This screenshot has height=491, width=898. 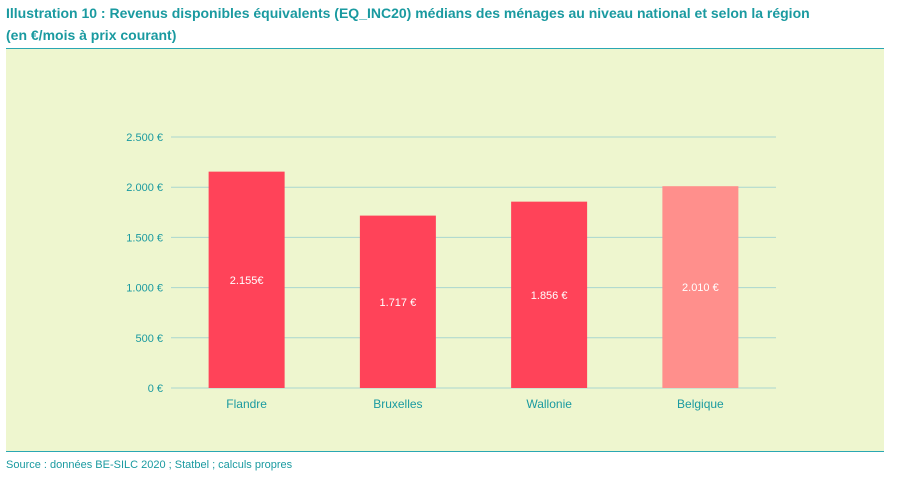 What do you see at coordinates (445, 451) in the screenshot?
I see `bottom-divider` at bounding box center [445, 451].